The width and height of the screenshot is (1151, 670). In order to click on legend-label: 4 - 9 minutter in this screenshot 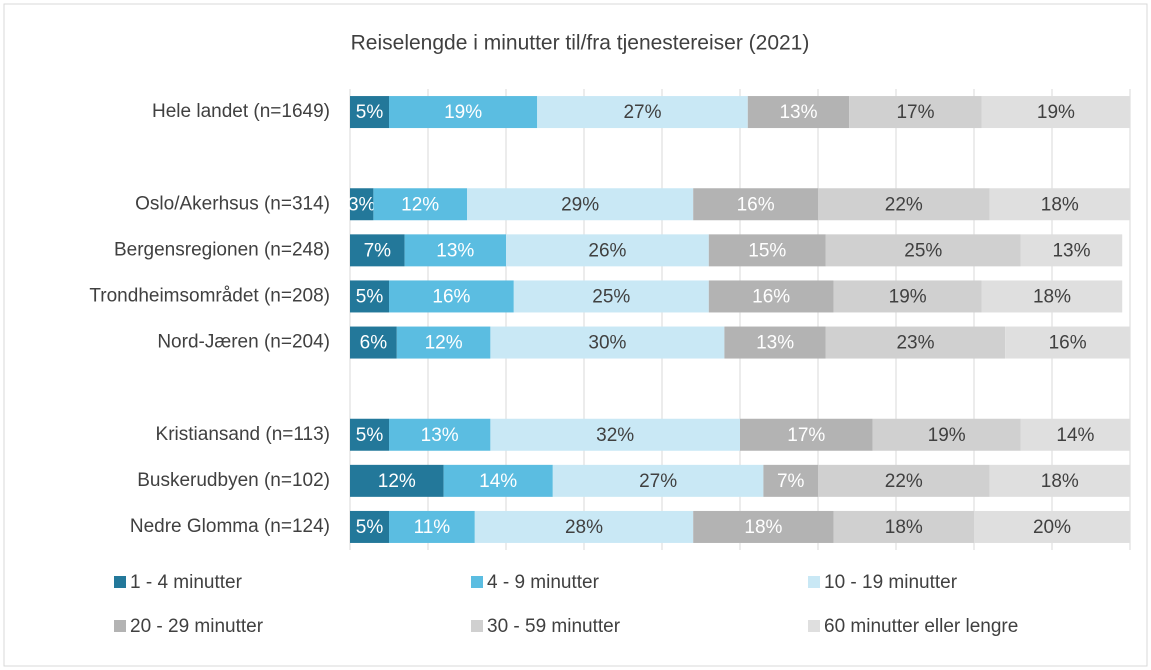, I will do `click(543, 582)`.